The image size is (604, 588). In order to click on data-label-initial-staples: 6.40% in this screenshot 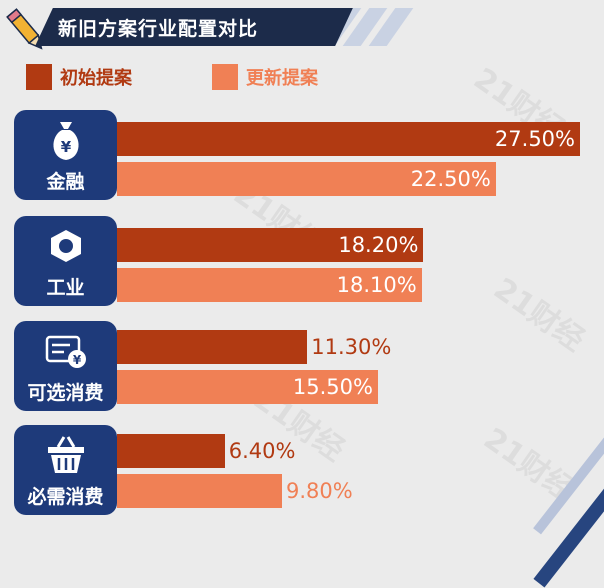, I will do `click(262, 451)`.